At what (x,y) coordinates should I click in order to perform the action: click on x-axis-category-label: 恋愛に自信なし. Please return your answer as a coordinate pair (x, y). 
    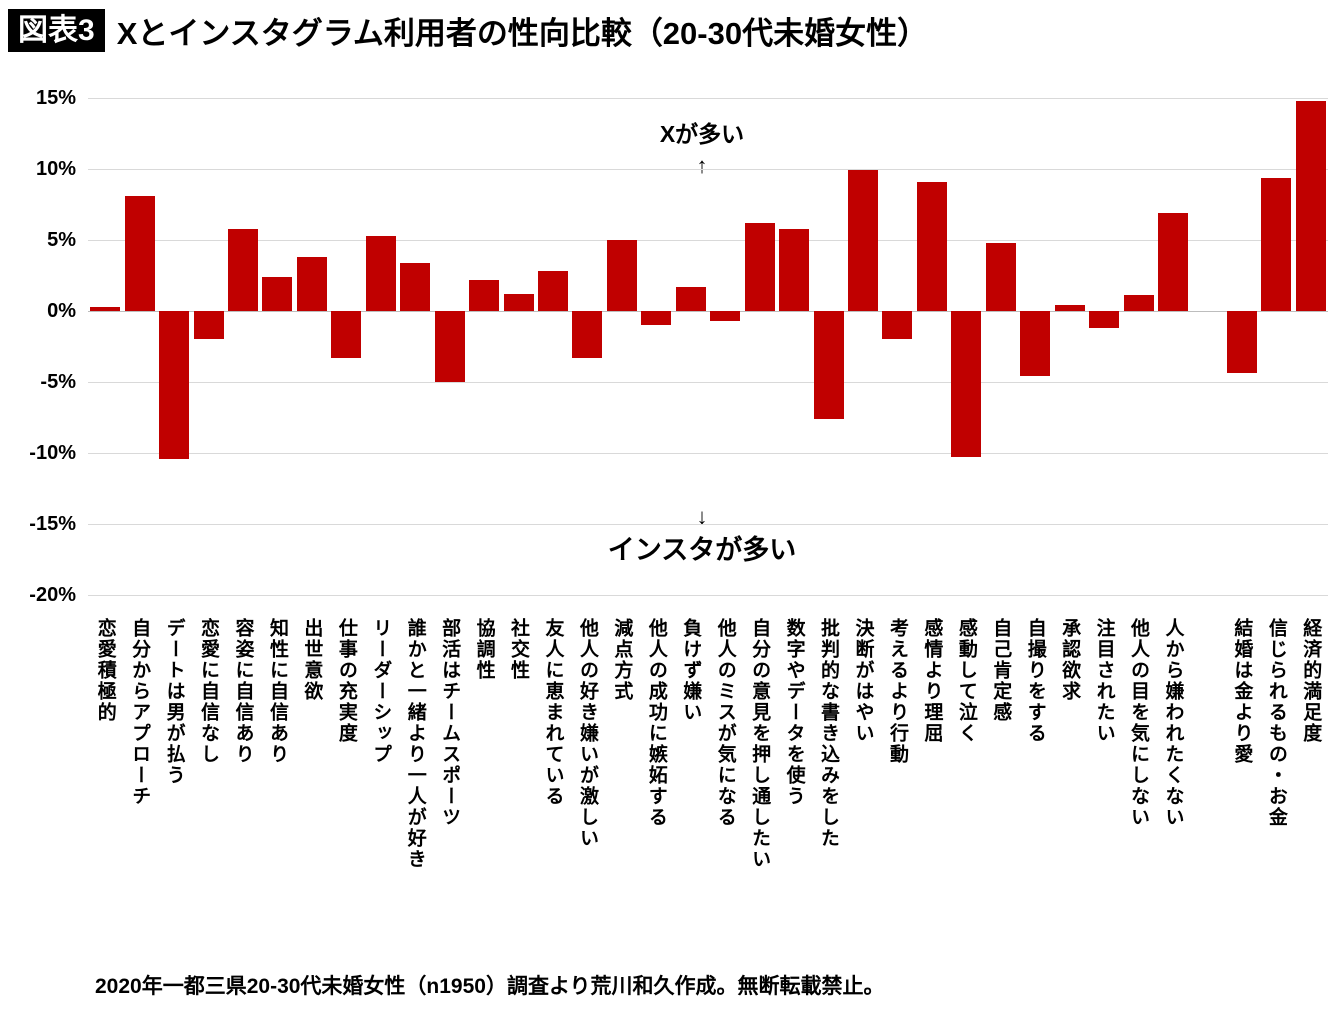
    Looking at the image, I should click on (209, 691).